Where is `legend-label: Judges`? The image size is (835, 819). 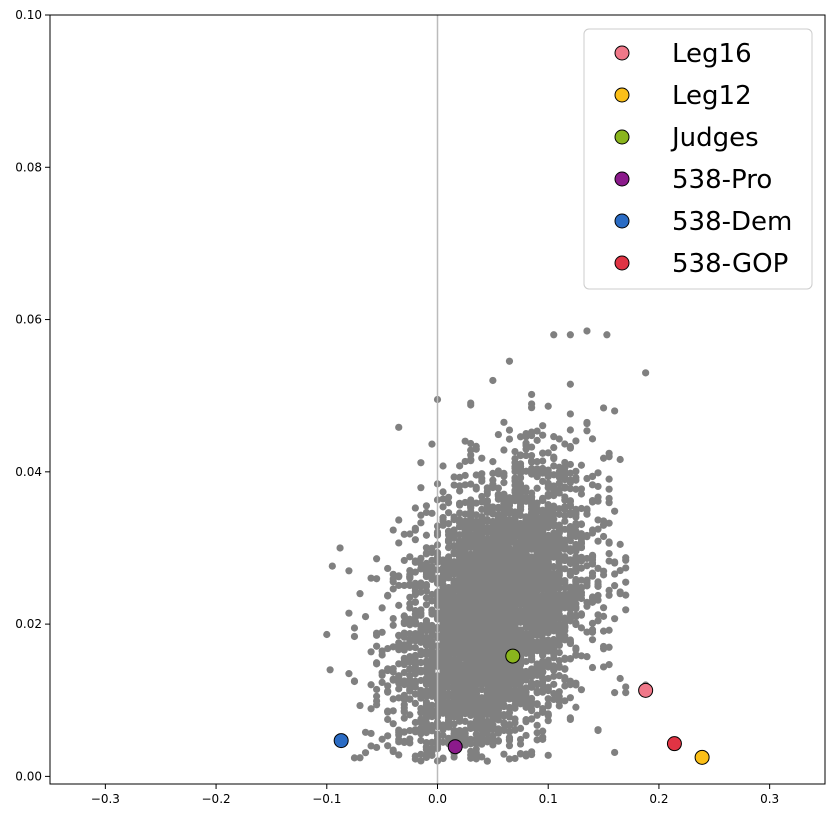
legend-label: Judges is located at coordinates (714, 138).